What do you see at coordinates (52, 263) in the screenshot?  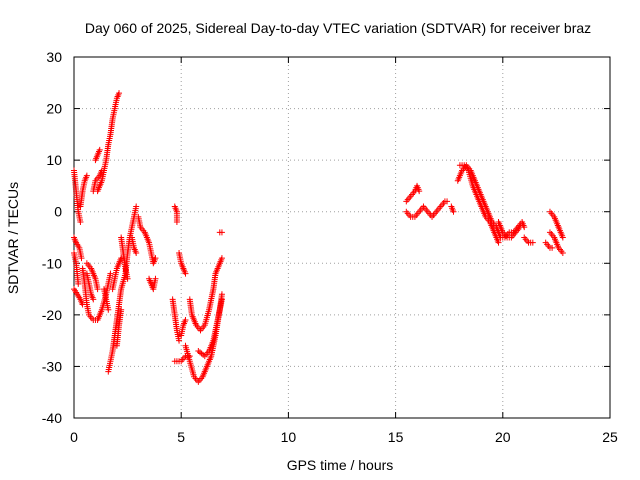 I see `y-tick-label: -10` at bounding box center [52, 263].